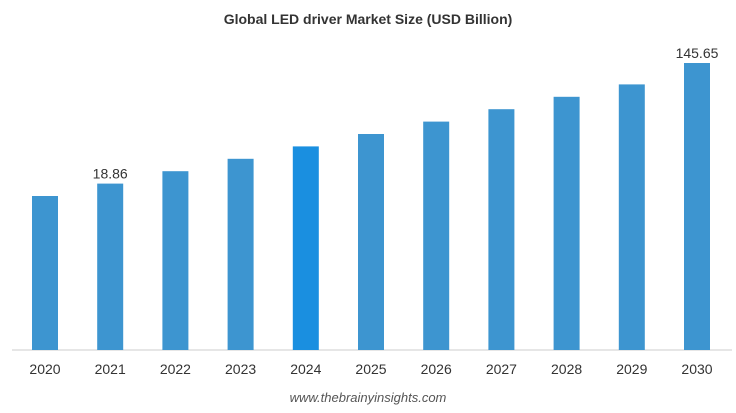  I want to click on source-watermark: www.thebrainyinsights.com, so click(368, 397).